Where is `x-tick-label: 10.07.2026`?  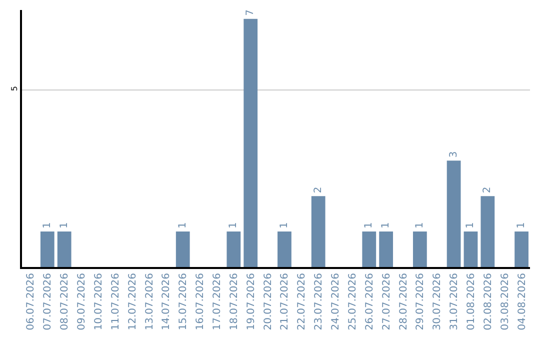 x-tick-label: 10.07.2026 is located at coordinates (98, 301).